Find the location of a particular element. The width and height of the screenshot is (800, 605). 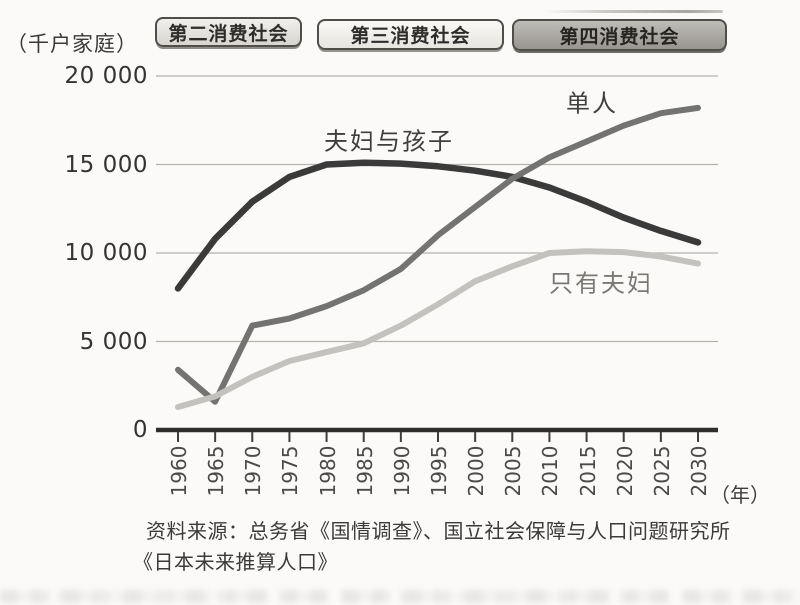

y-axis-tick-label: 10 000 is located at coordinates (106, 253).